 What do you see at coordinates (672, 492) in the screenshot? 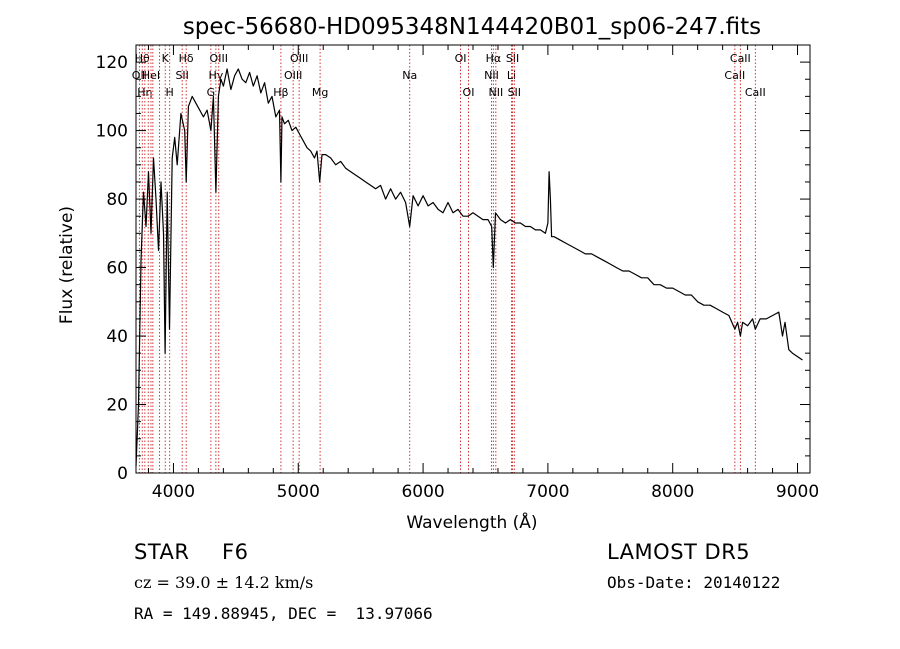
I see `x-tick-label: 8000` at bounding box center [672, 492].